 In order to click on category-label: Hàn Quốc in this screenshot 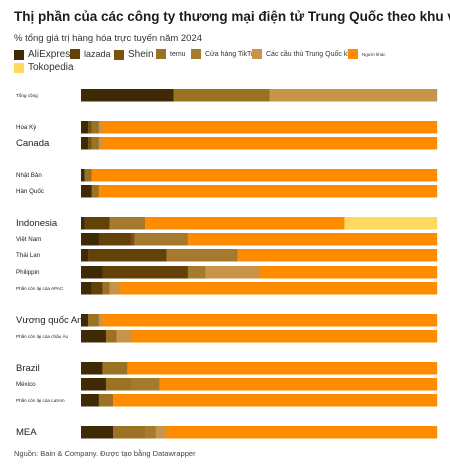, I will do `click(30, 191)`.